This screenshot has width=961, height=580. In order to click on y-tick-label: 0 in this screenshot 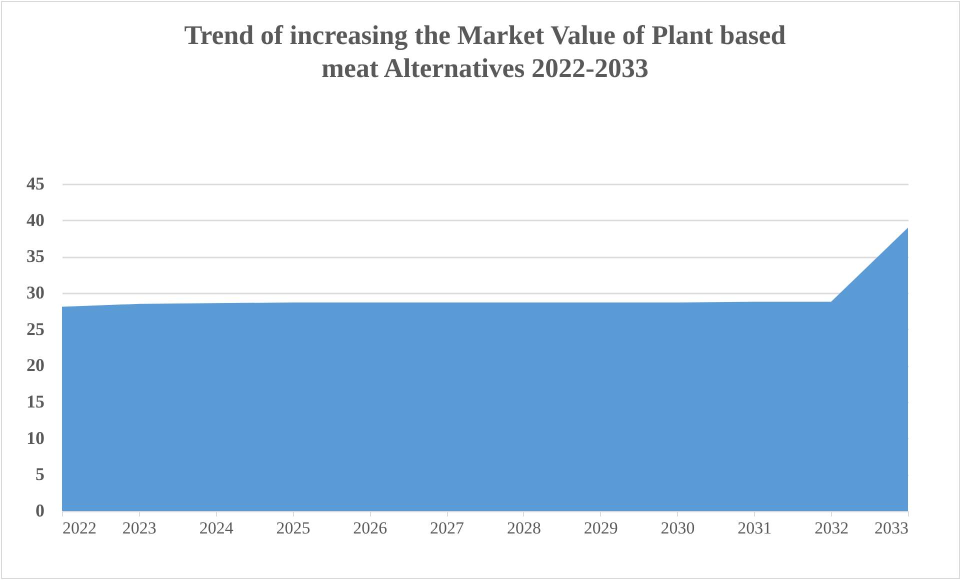, I will do `click(40, 510)`.